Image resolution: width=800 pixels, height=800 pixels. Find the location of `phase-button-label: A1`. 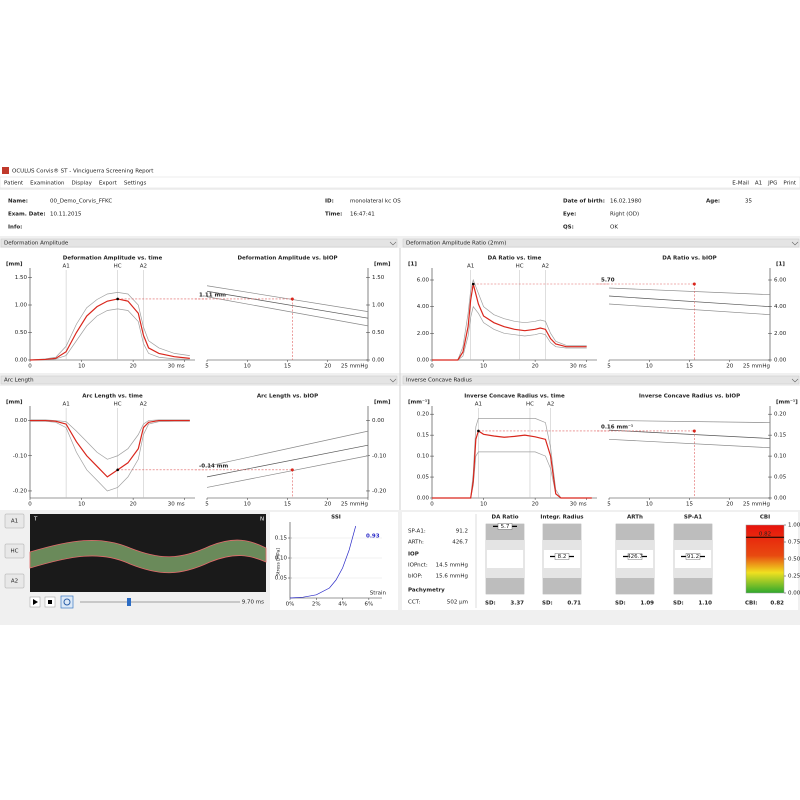

phase-button-label: A1 is located at coordinates (14, 522).